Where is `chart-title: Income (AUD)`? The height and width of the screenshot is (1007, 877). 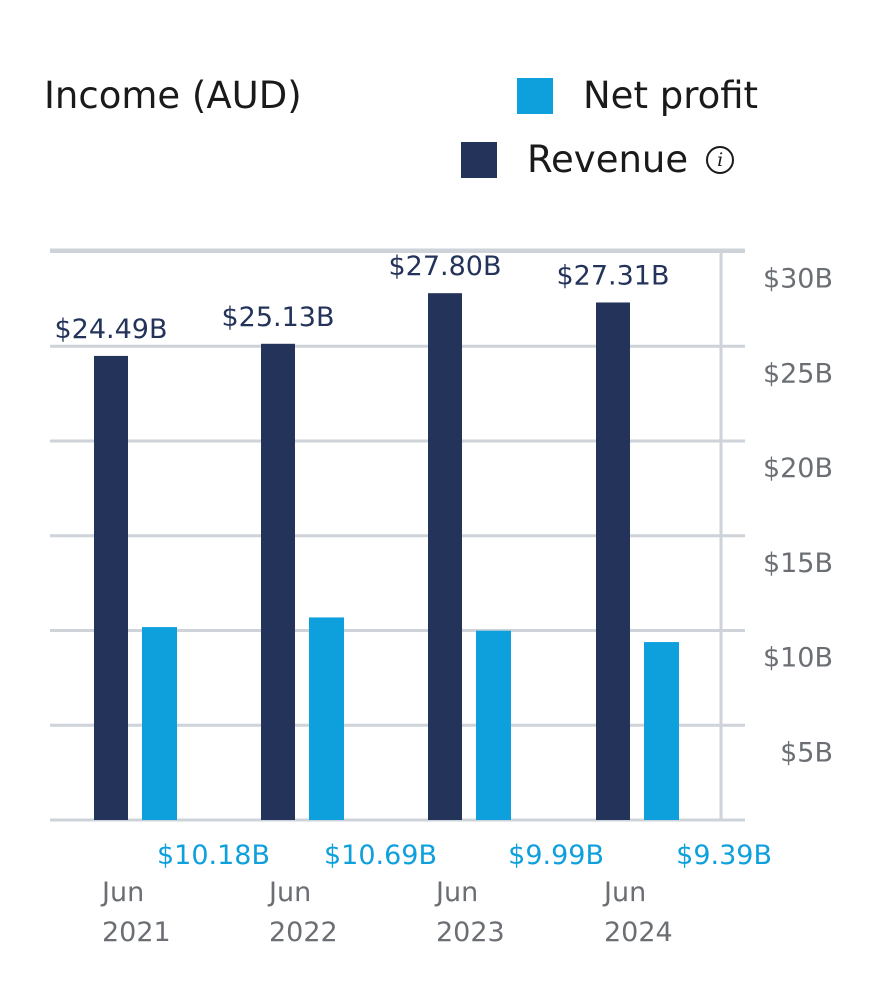 chart-title: Income (AUD) is located at coordinates (173, 95).